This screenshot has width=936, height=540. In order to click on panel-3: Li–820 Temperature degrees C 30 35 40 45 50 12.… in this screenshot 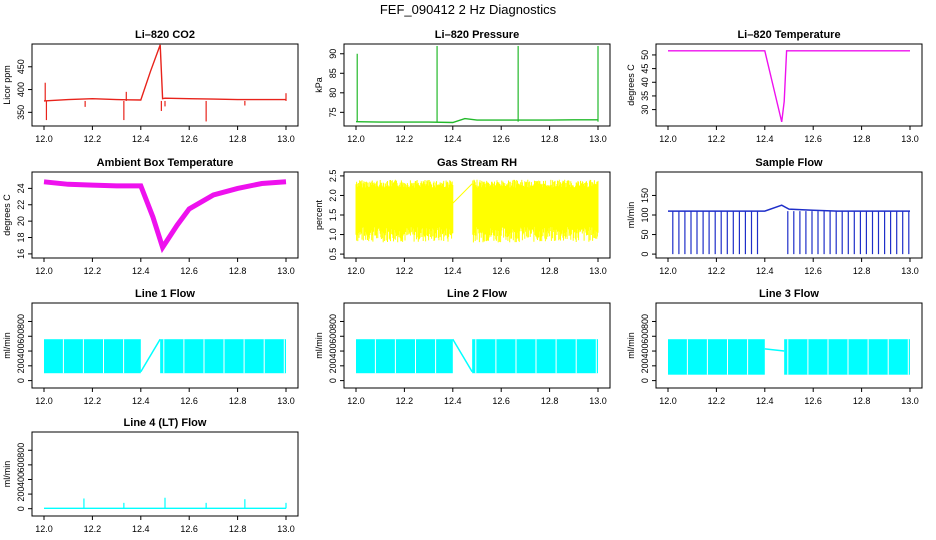, I will do `click(774, 86)`.